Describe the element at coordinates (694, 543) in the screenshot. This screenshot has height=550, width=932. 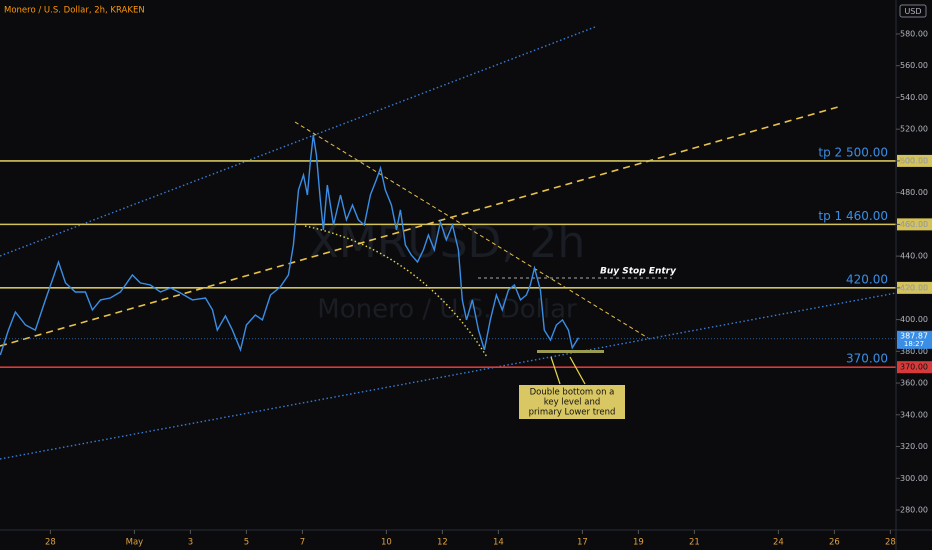
I see `x-tick-label: 21` at that location.